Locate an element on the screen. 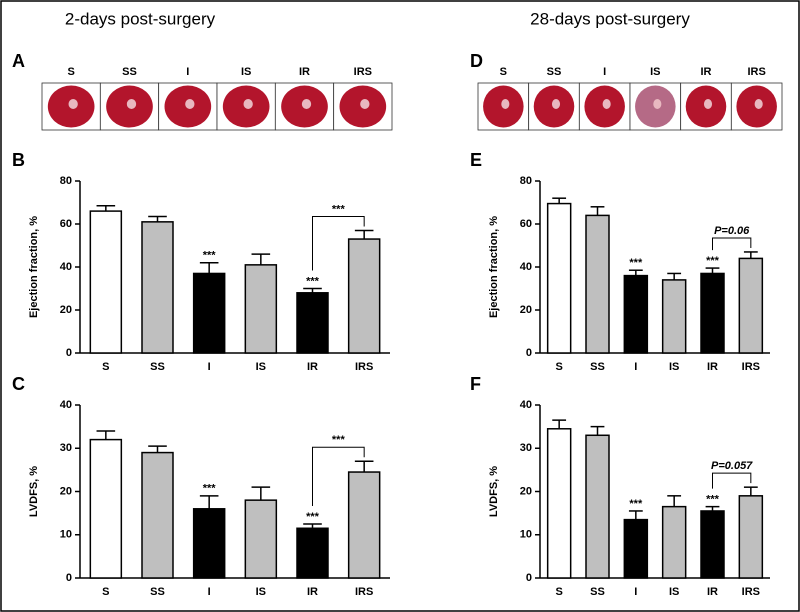 The height and width of the screenshot is (612, 800). column-header: 2-days post-surgery is located at coordinates (140, 18).